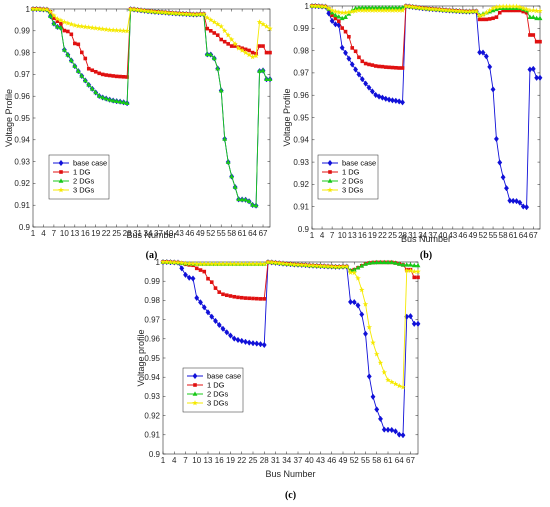 The image size is (550, 507). Describe the element at coordinates (218, 394) in the screenshot. I see `legend-entry: 2 DGs` at that location.